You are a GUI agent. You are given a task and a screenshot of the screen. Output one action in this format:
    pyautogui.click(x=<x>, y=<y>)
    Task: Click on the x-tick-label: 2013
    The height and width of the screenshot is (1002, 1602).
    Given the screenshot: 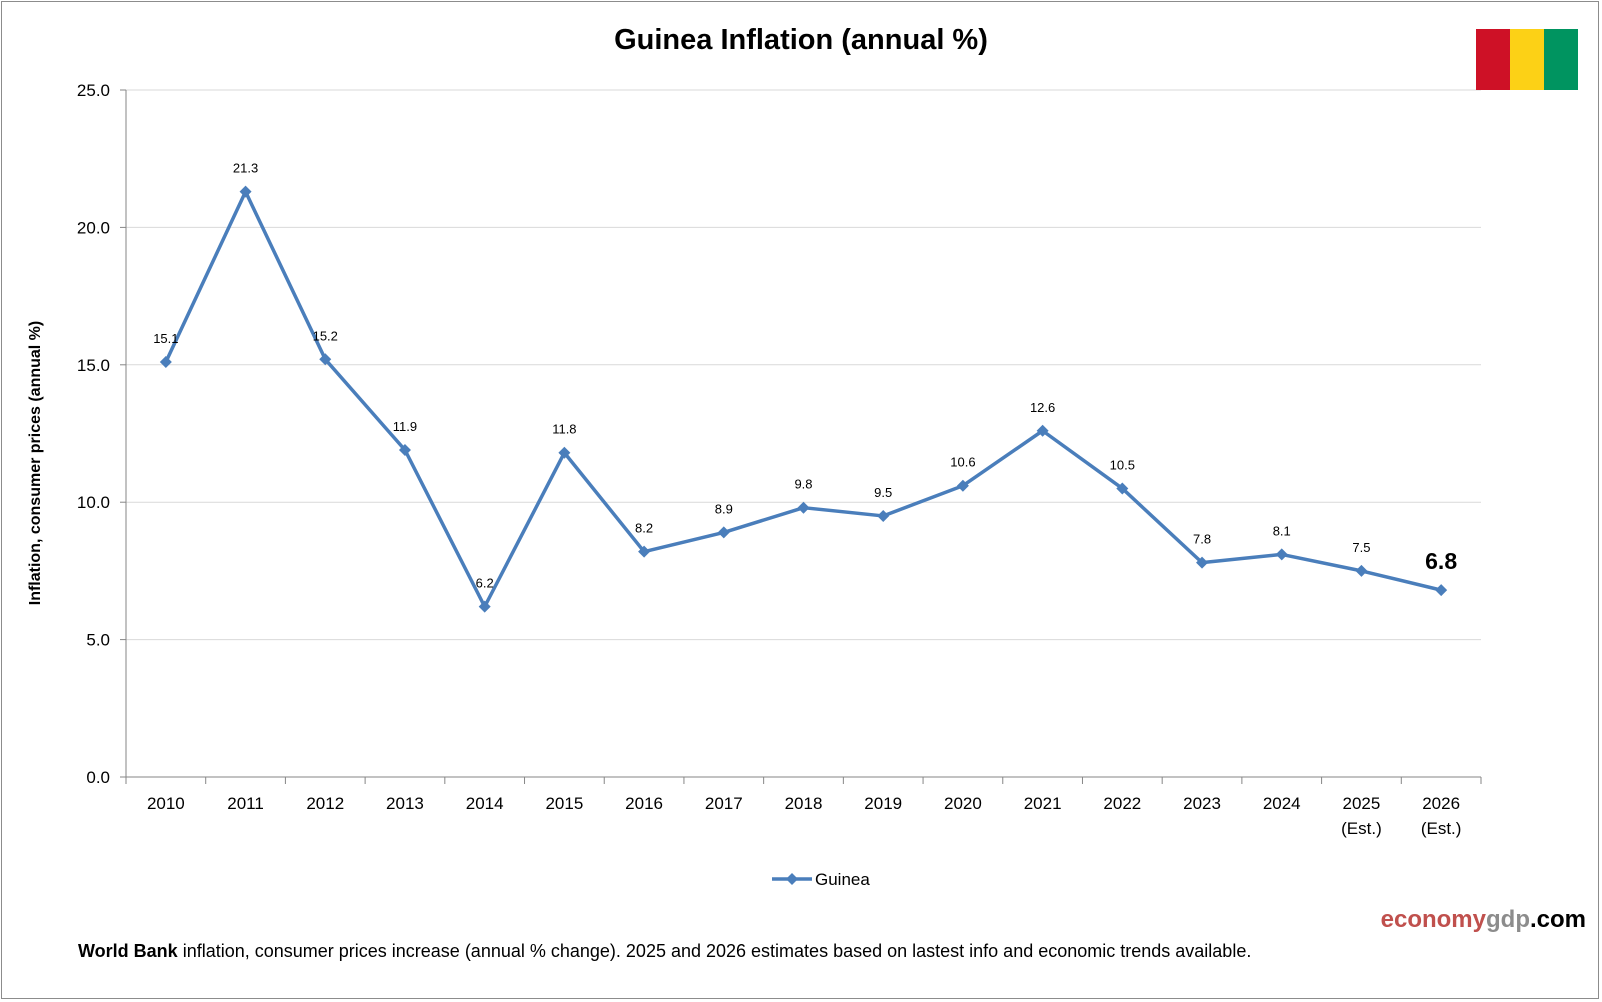 What is the action you would take?
    pyautogui.click(x=405, y=803)
    